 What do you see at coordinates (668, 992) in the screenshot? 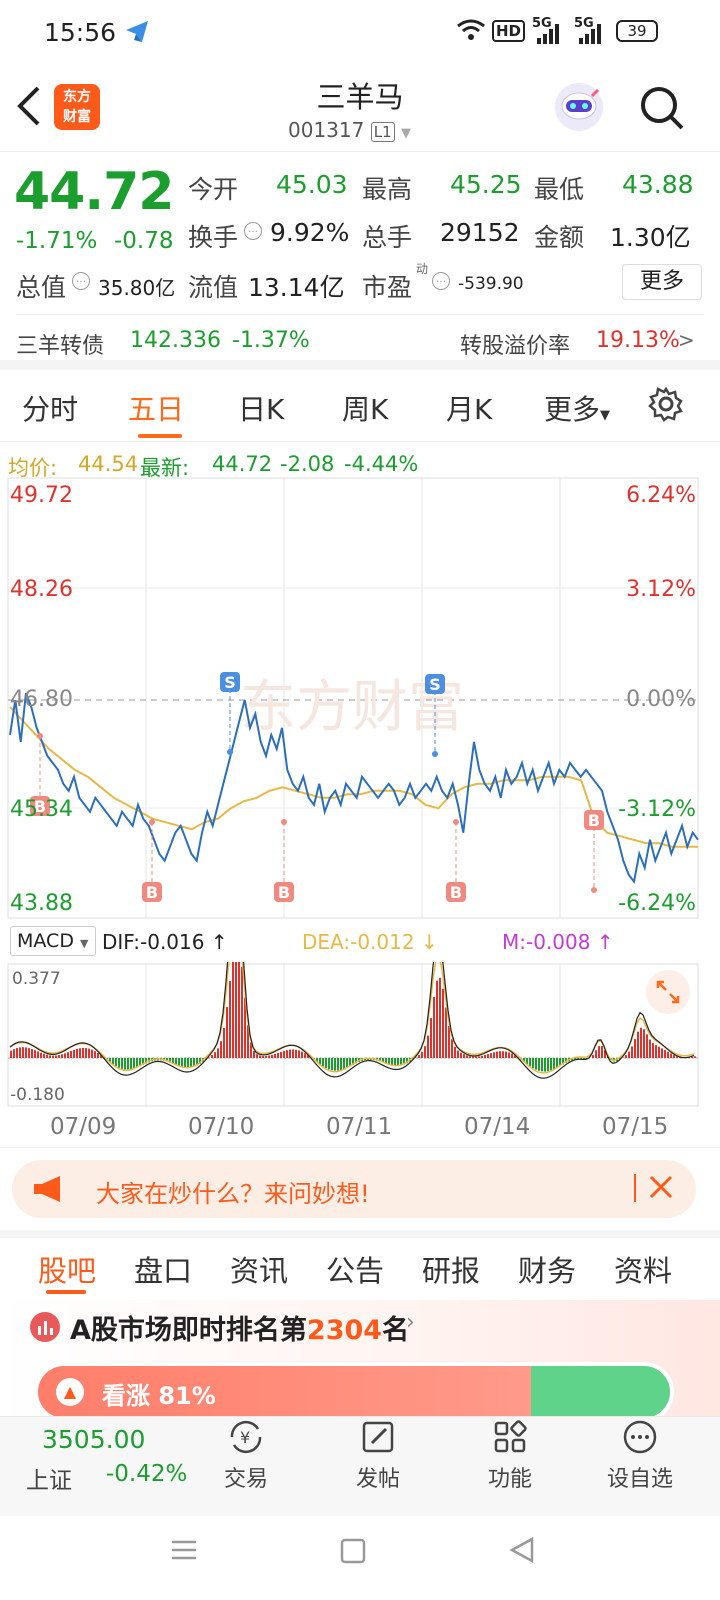
I see `expand-icon` at bounding box center [668, 992].